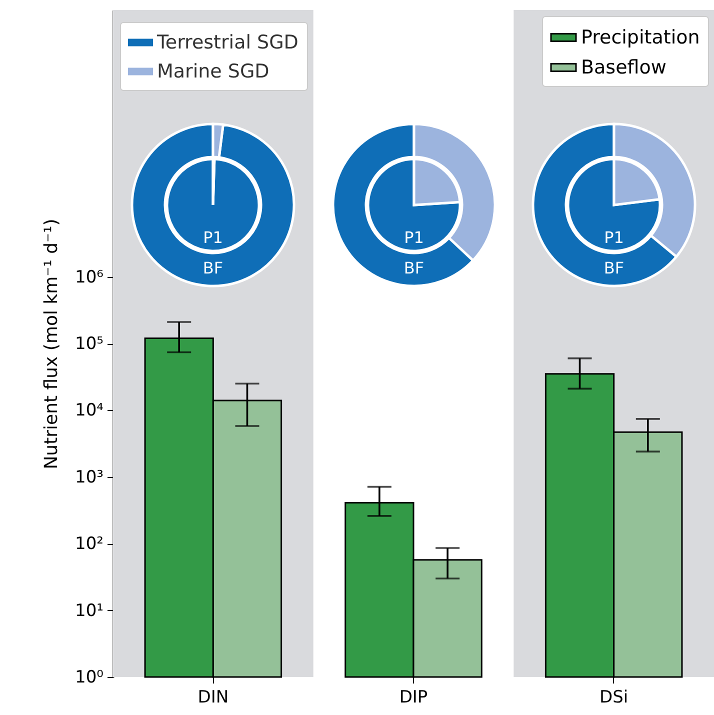 The width and height of the screenshot is (714, 715). I want to click on x-tick-label: DIP, so click(413, 698).